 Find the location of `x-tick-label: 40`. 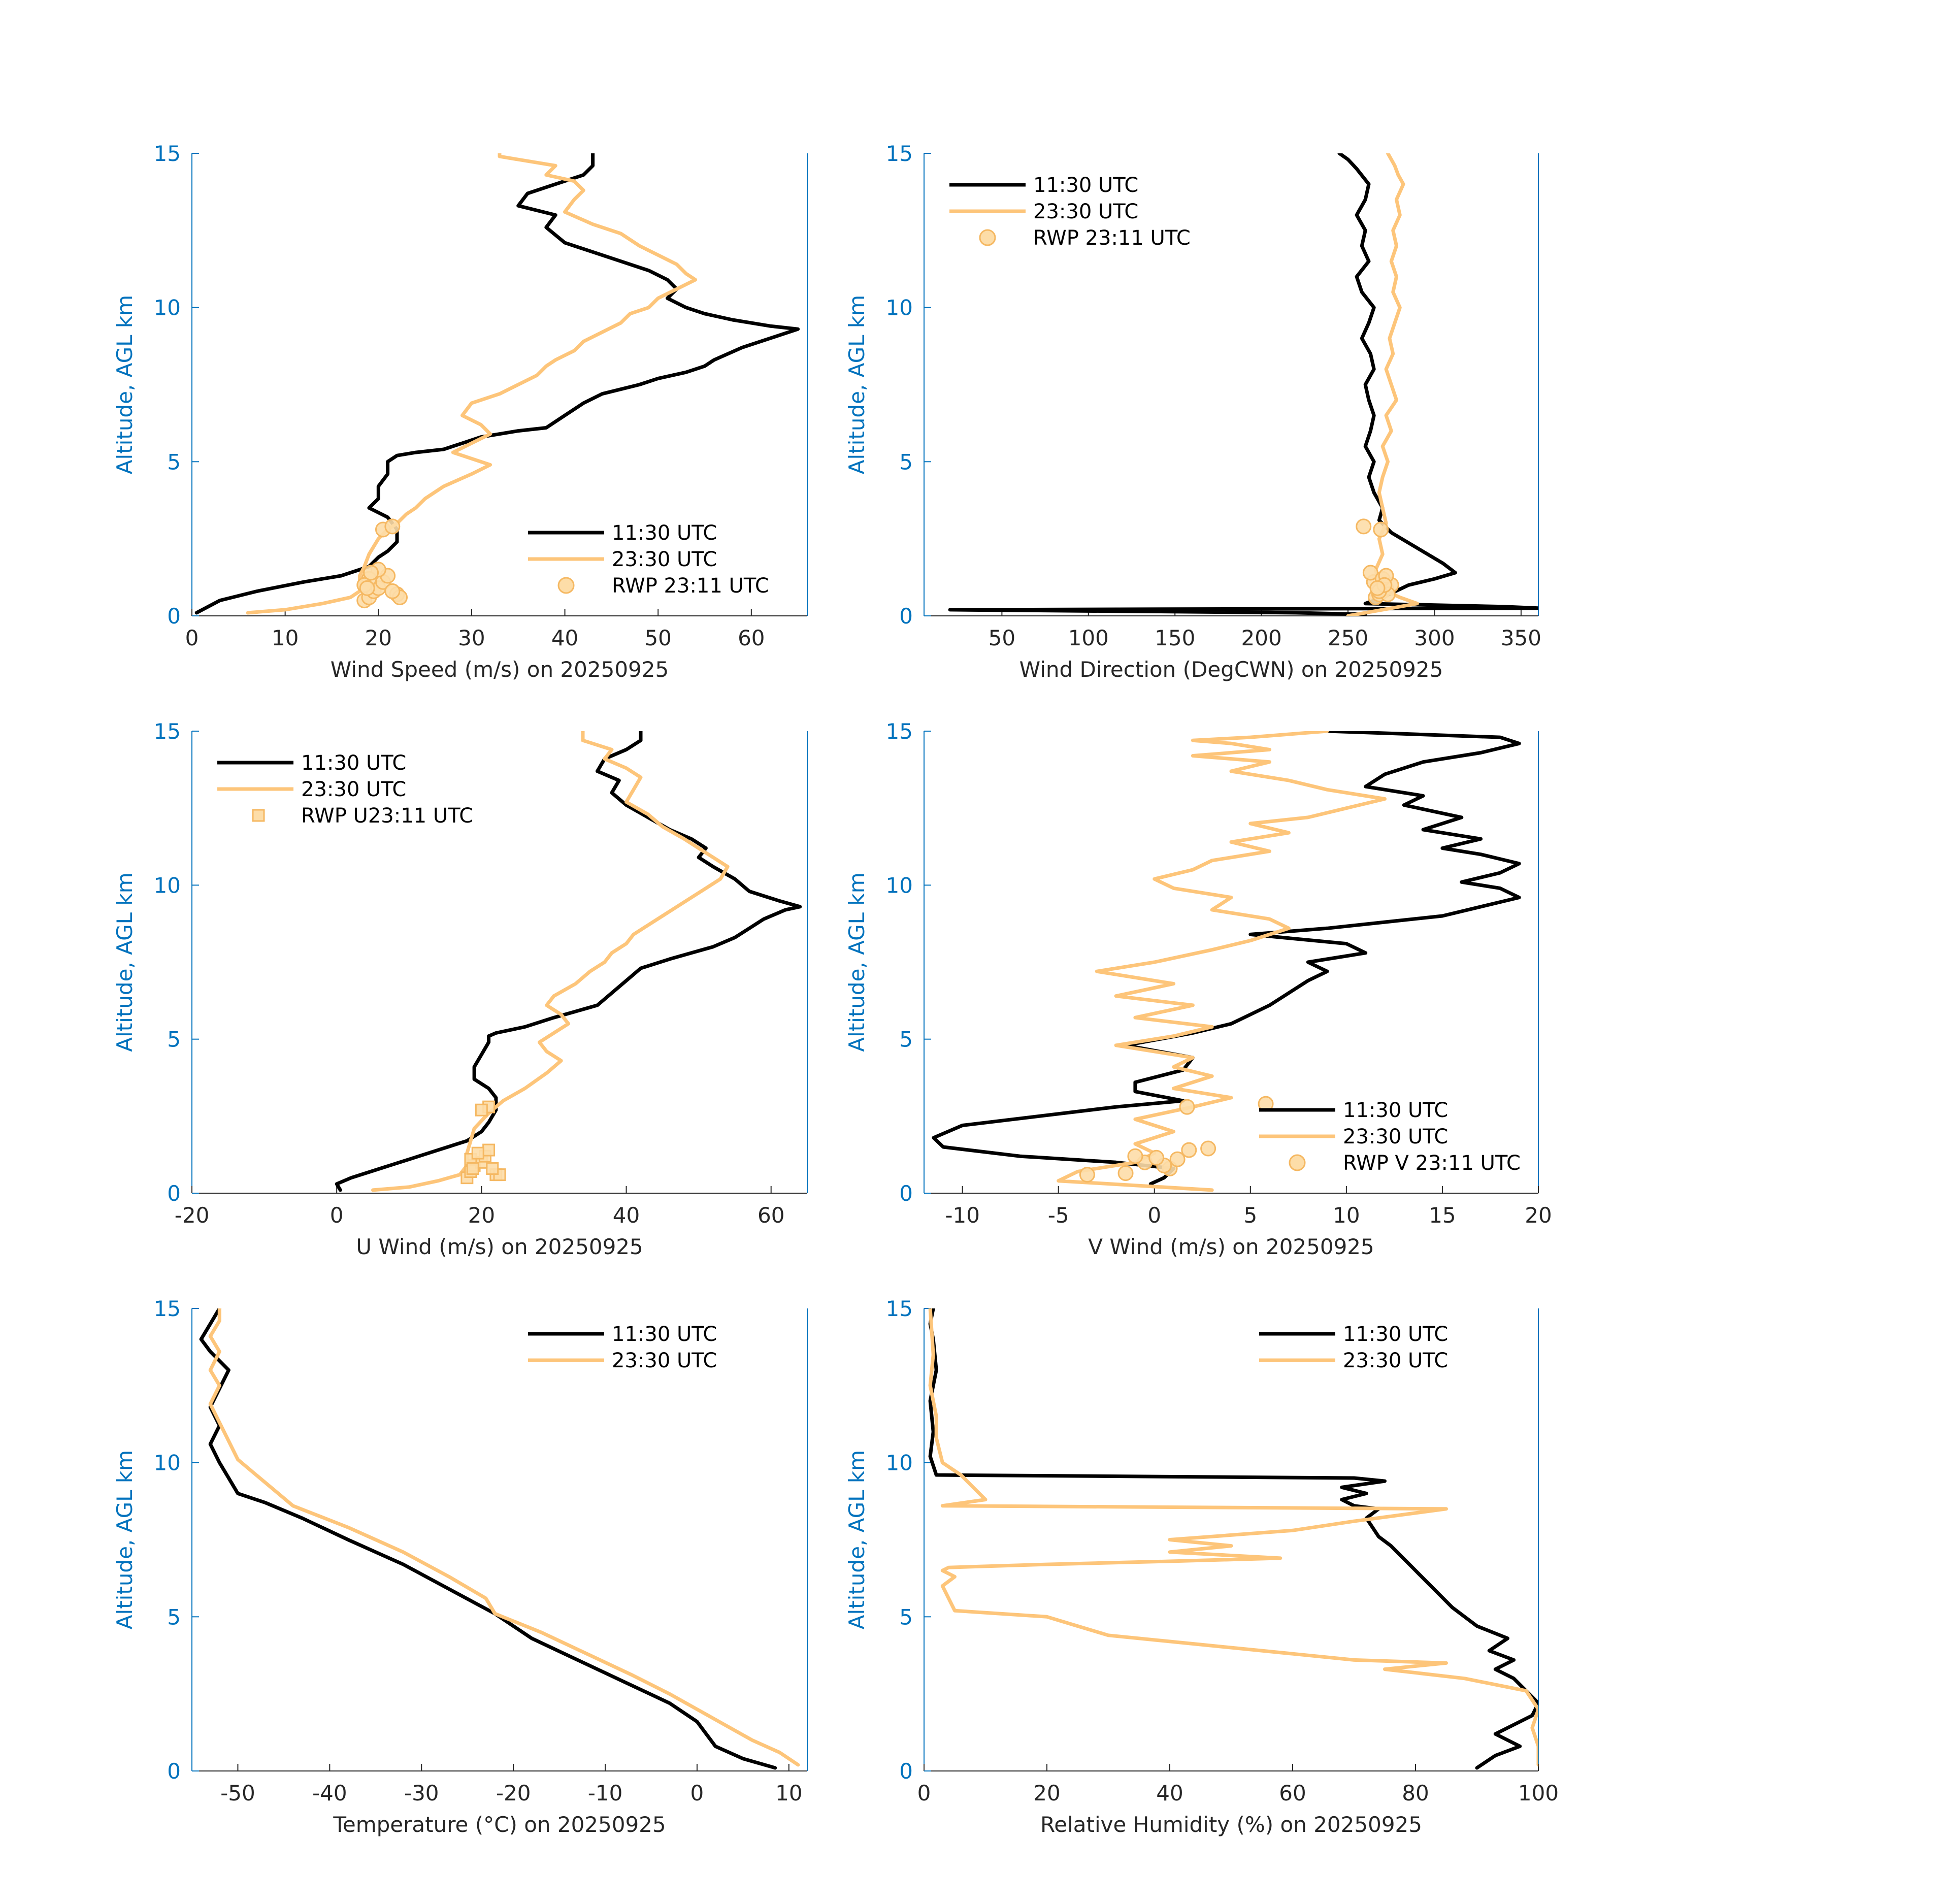

x-tick-label: 40 is located at coordinates (564, 638).